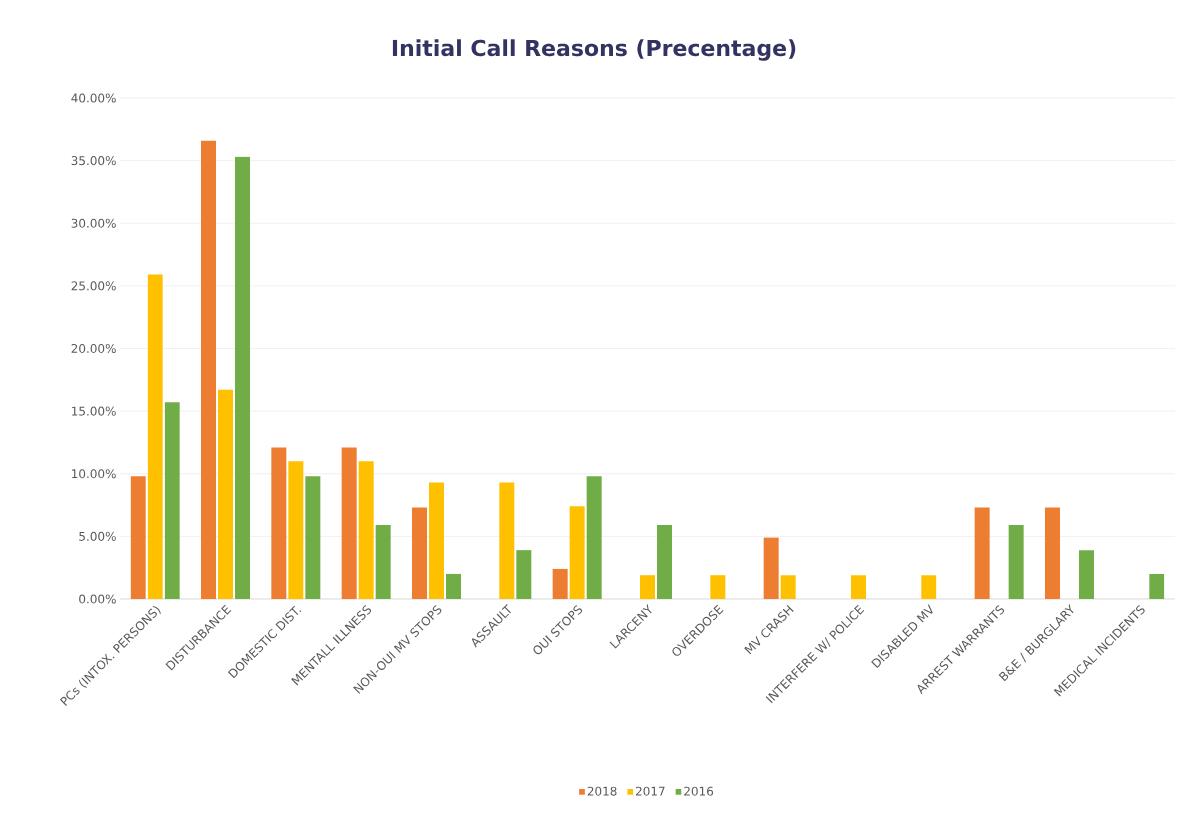  Describe the element at coordinates (594, 50) in the screenshot. I see `chart-title: Initial Call Reasons (Precentage)` at that location.